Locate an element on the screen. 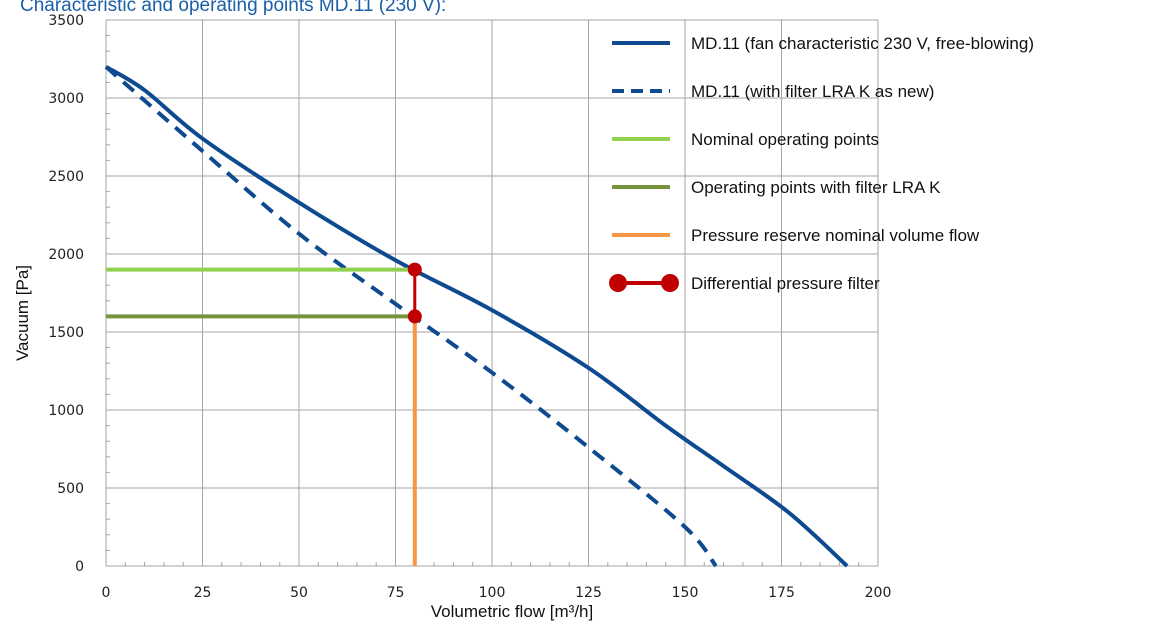 Image resolution: width=1151 pixels, height=630 pixels. x-tick-label: 100 is located at coordinates (492, 593).